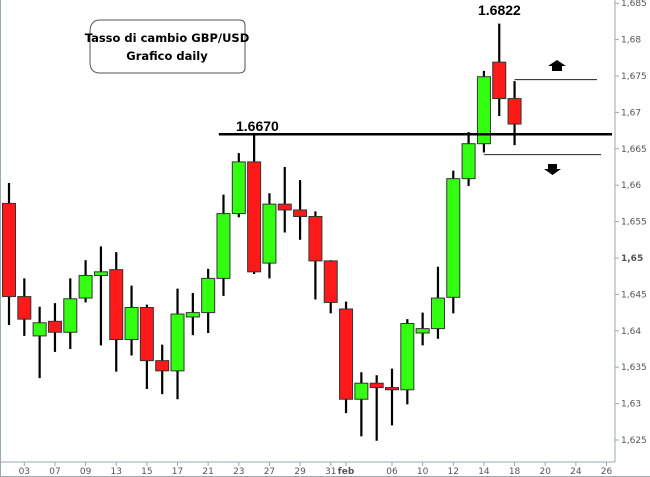  I want to click on x-tick-label: feb, so click(346, 472).